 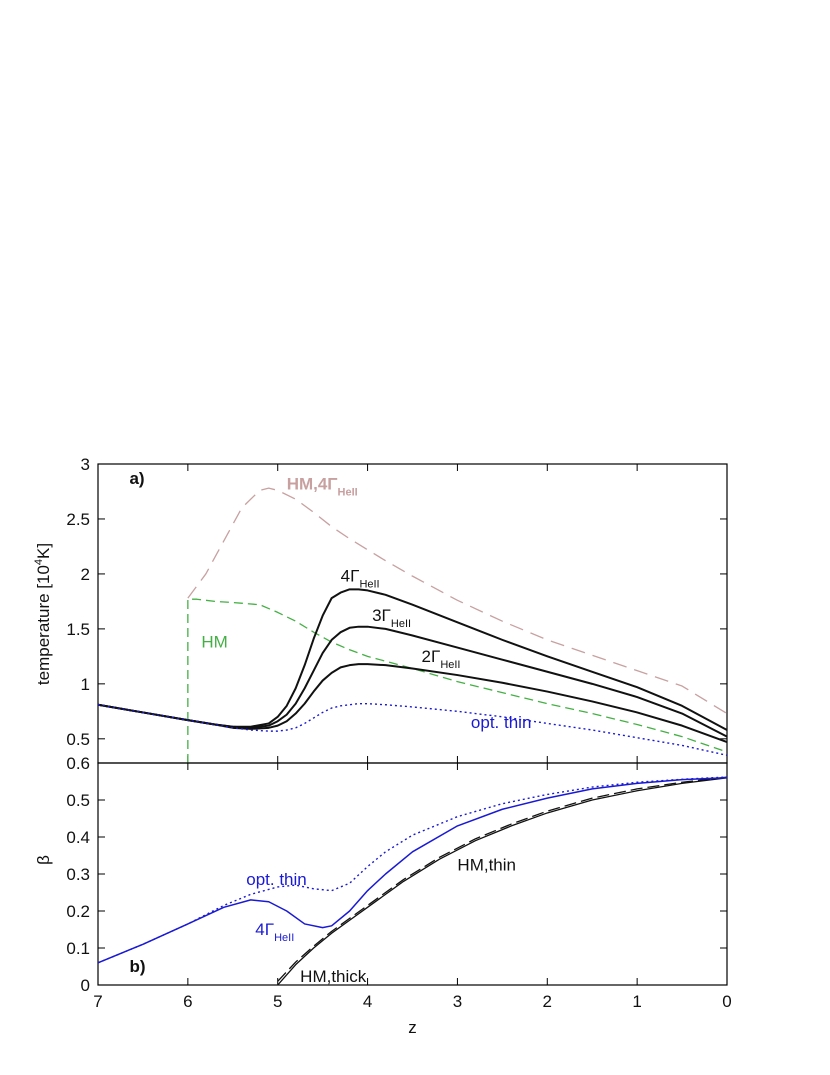 I want to click on series-line-2-heii, so click(x=412, y=703).